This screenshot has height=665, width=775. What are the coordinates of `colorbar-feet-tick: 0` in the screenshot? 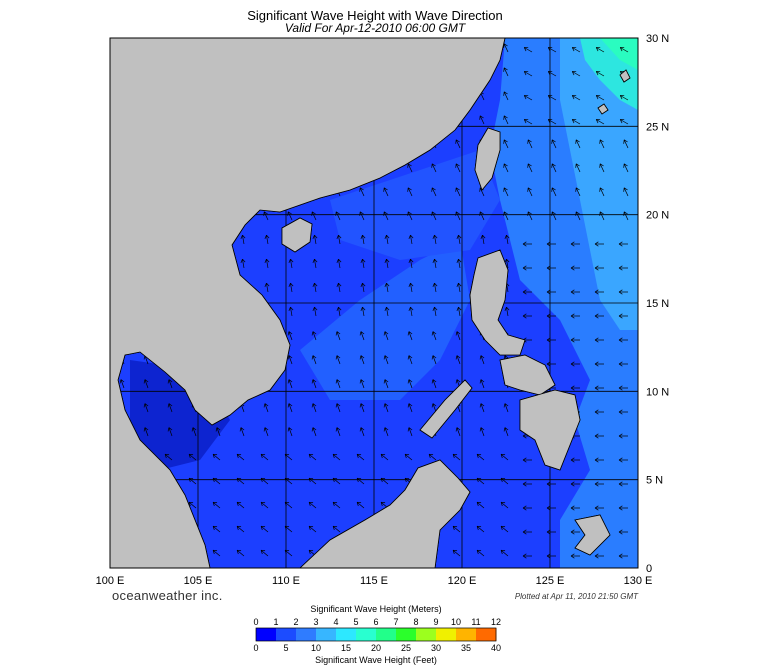 It's located at (255, 648).